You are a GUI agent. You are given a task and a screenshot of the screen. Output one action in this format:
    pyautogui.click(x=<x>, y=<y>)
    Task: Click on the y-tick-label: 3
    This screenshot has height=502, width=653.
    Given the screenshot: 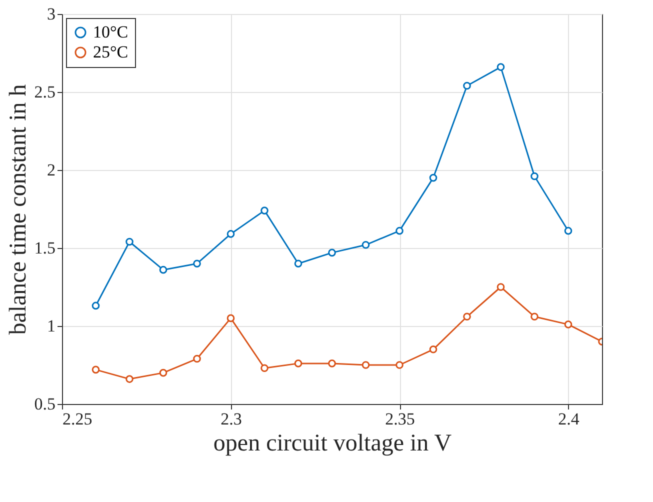 What is the action you would take?
    pyautogui.click(x=51, y=14)
    